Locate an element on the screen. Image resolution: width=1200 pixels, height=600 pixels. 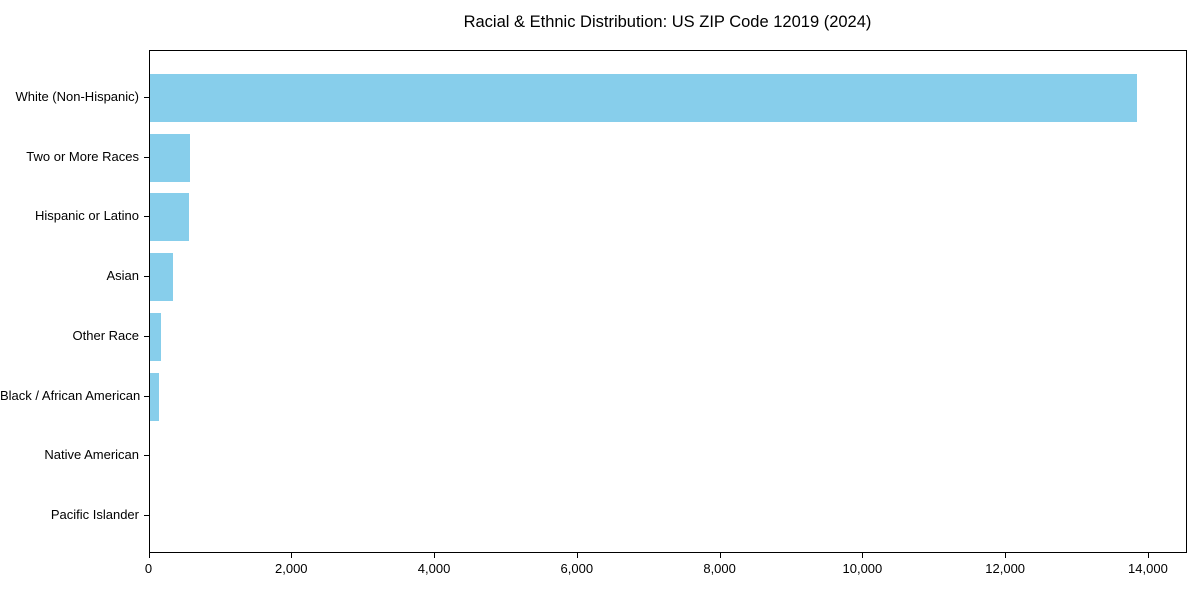
x-axis-label-4-000: 4,000 is located at coordinates (434, 568).